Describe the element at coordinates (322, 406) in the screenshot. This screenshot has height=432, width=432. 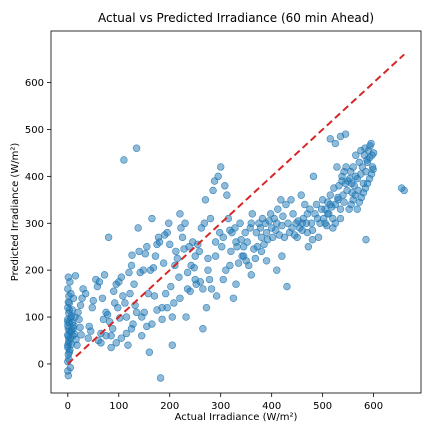
I see `x-tick-label: 500` at that location.